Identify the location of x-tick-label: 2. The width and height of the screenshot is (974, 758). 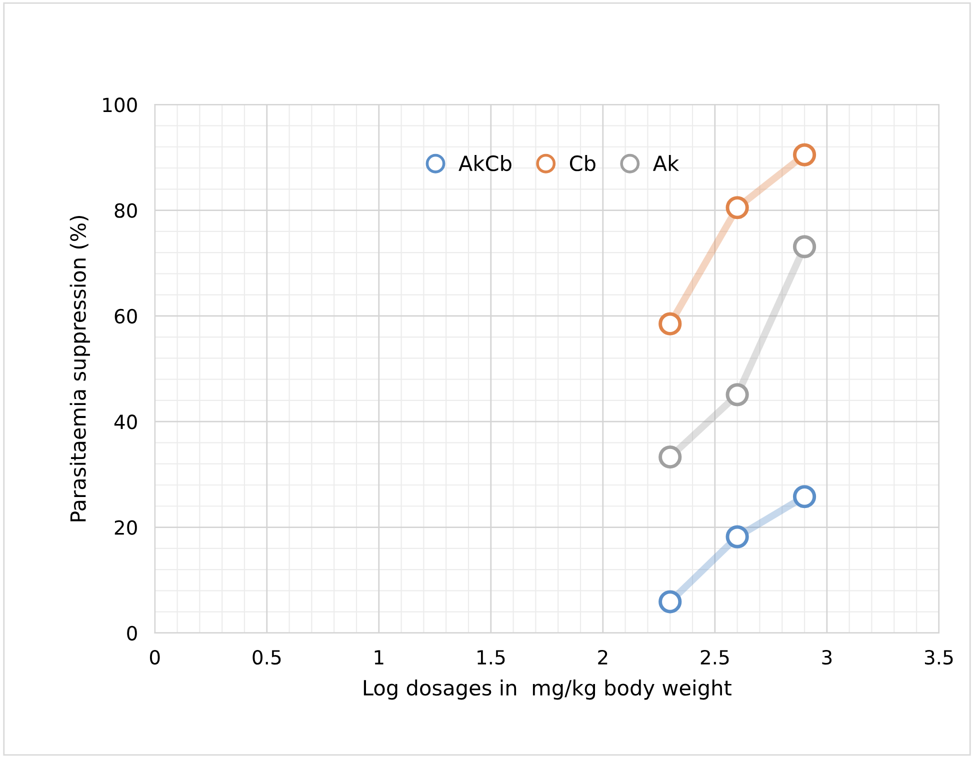
(603, 657).